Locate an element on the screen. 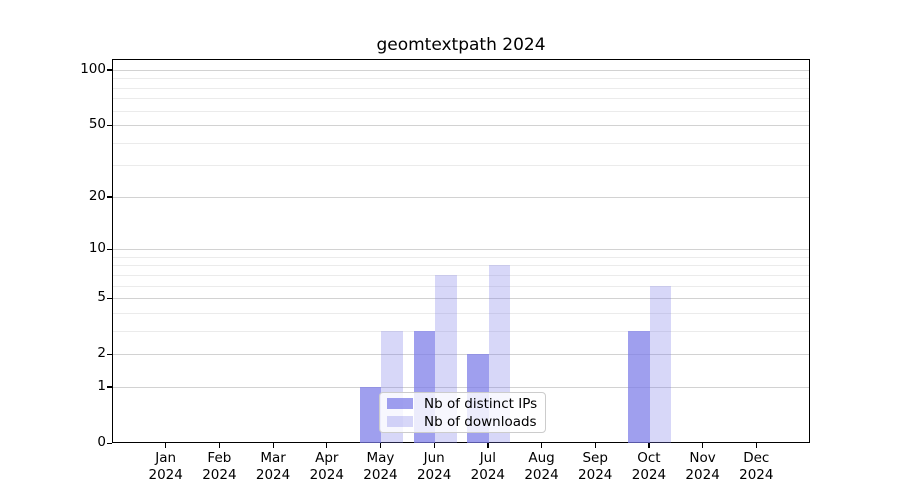 This screenshot has width=900, height=500. x-tick-label: Aug 2024 is located at coordinates (542, 467).